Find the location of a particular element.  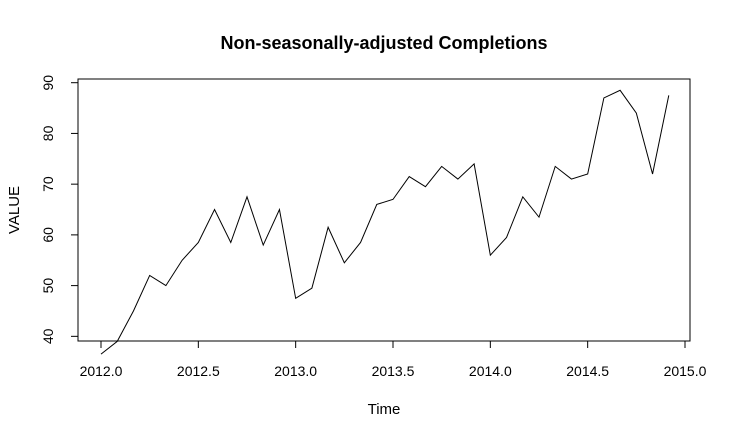

y-tick-label: 80 is located at coordinates (48, 133).